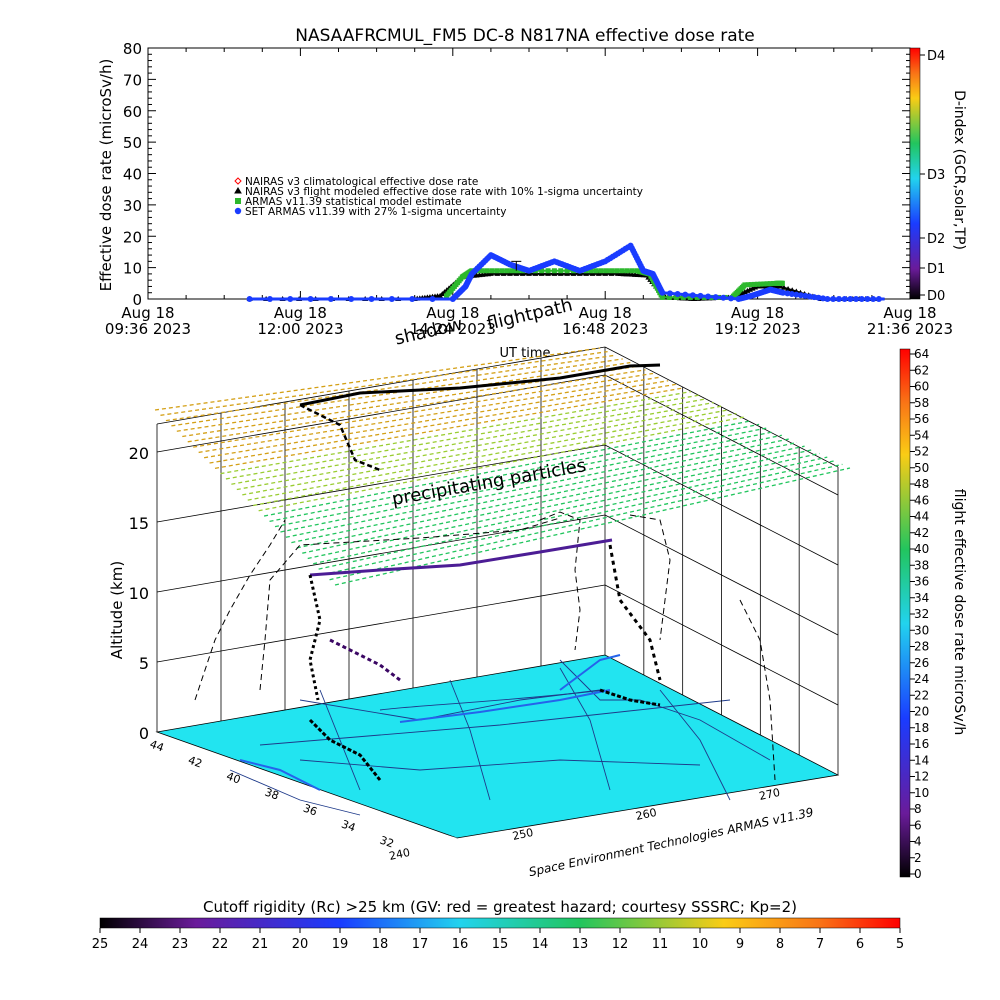 The width and height of the screenshot is (1000, 1000). I want to click on top-y-tick-label: 40, so click(132, 175).